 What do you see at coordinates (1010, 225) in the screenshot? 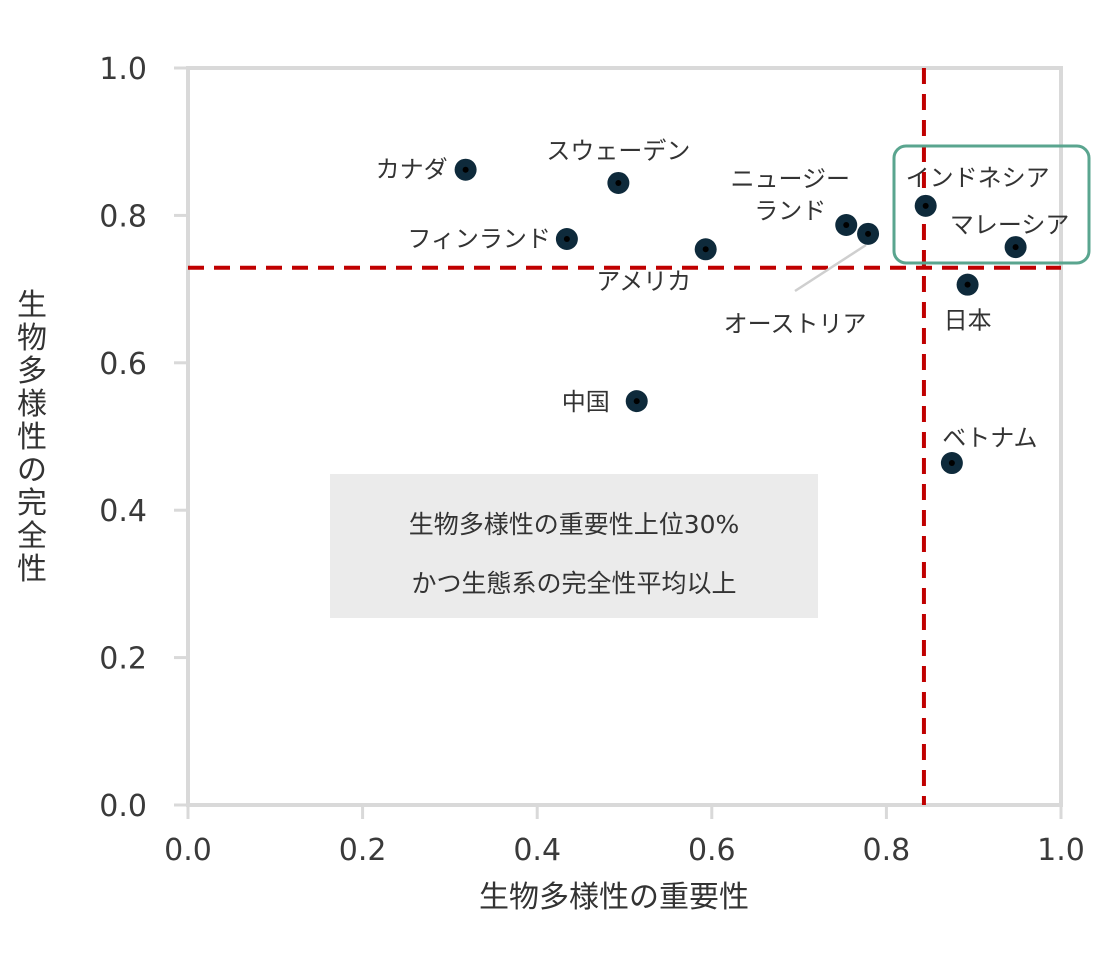
I see `point-label: マレーシア` at bounding box center [1010, 225].